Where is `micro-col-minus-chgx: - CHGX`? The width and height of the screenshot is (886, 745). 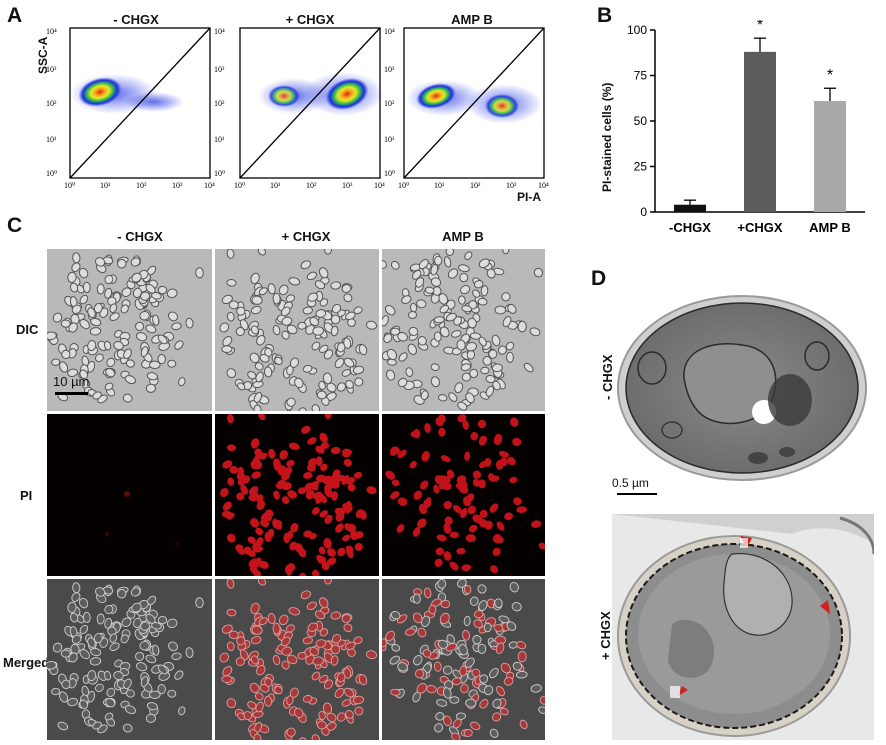 micro-col-minus-chgx: - CHGX is located at coordinates (140, 236).